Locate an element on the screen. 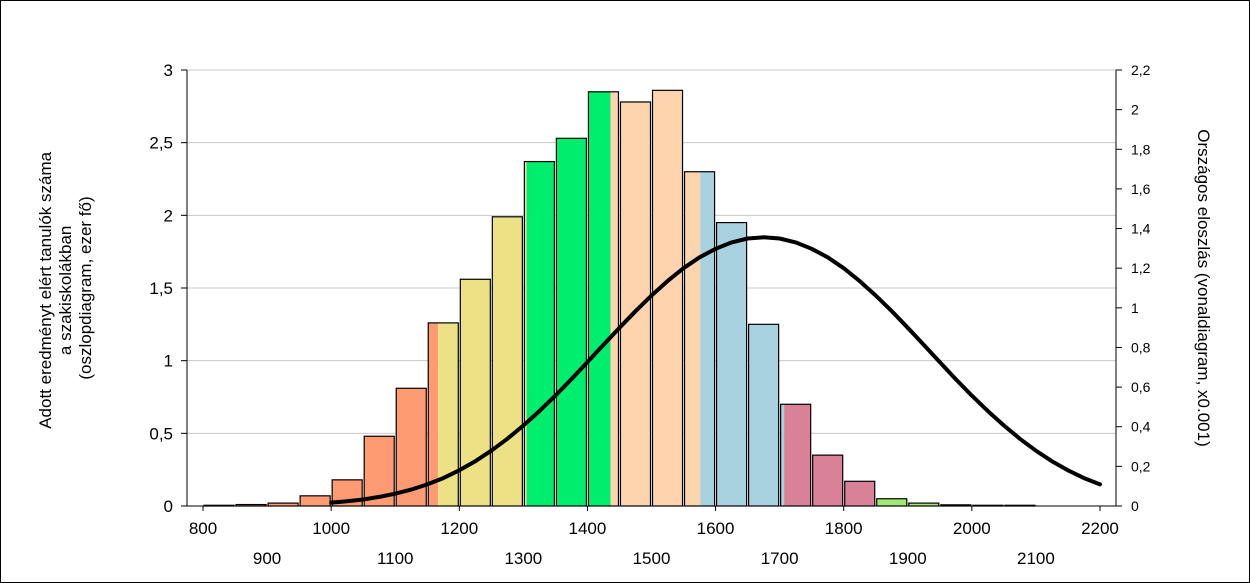 Image resolution: width=1250 pixels, height=583 pixels. right-tick-label: 0,6 is located at coordinates (1141, 387).